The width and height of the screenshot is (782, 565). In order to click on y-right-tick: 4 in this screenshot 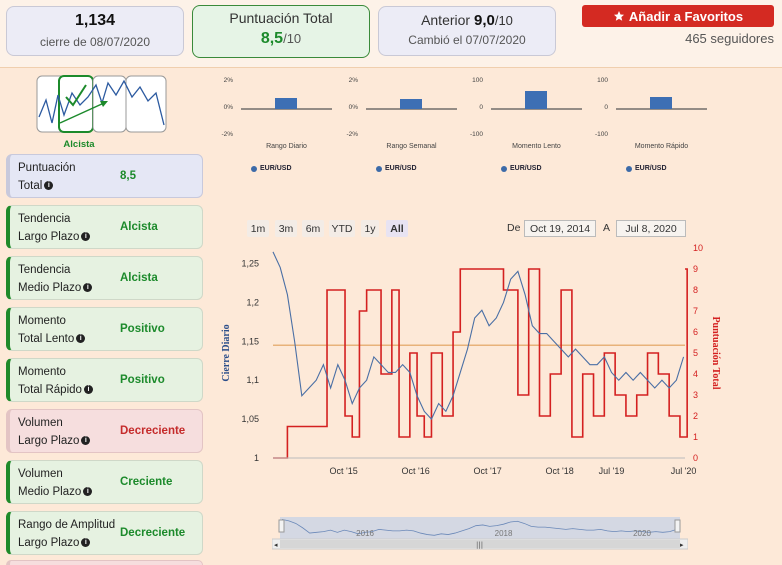, I will do `click(695, 374)`.